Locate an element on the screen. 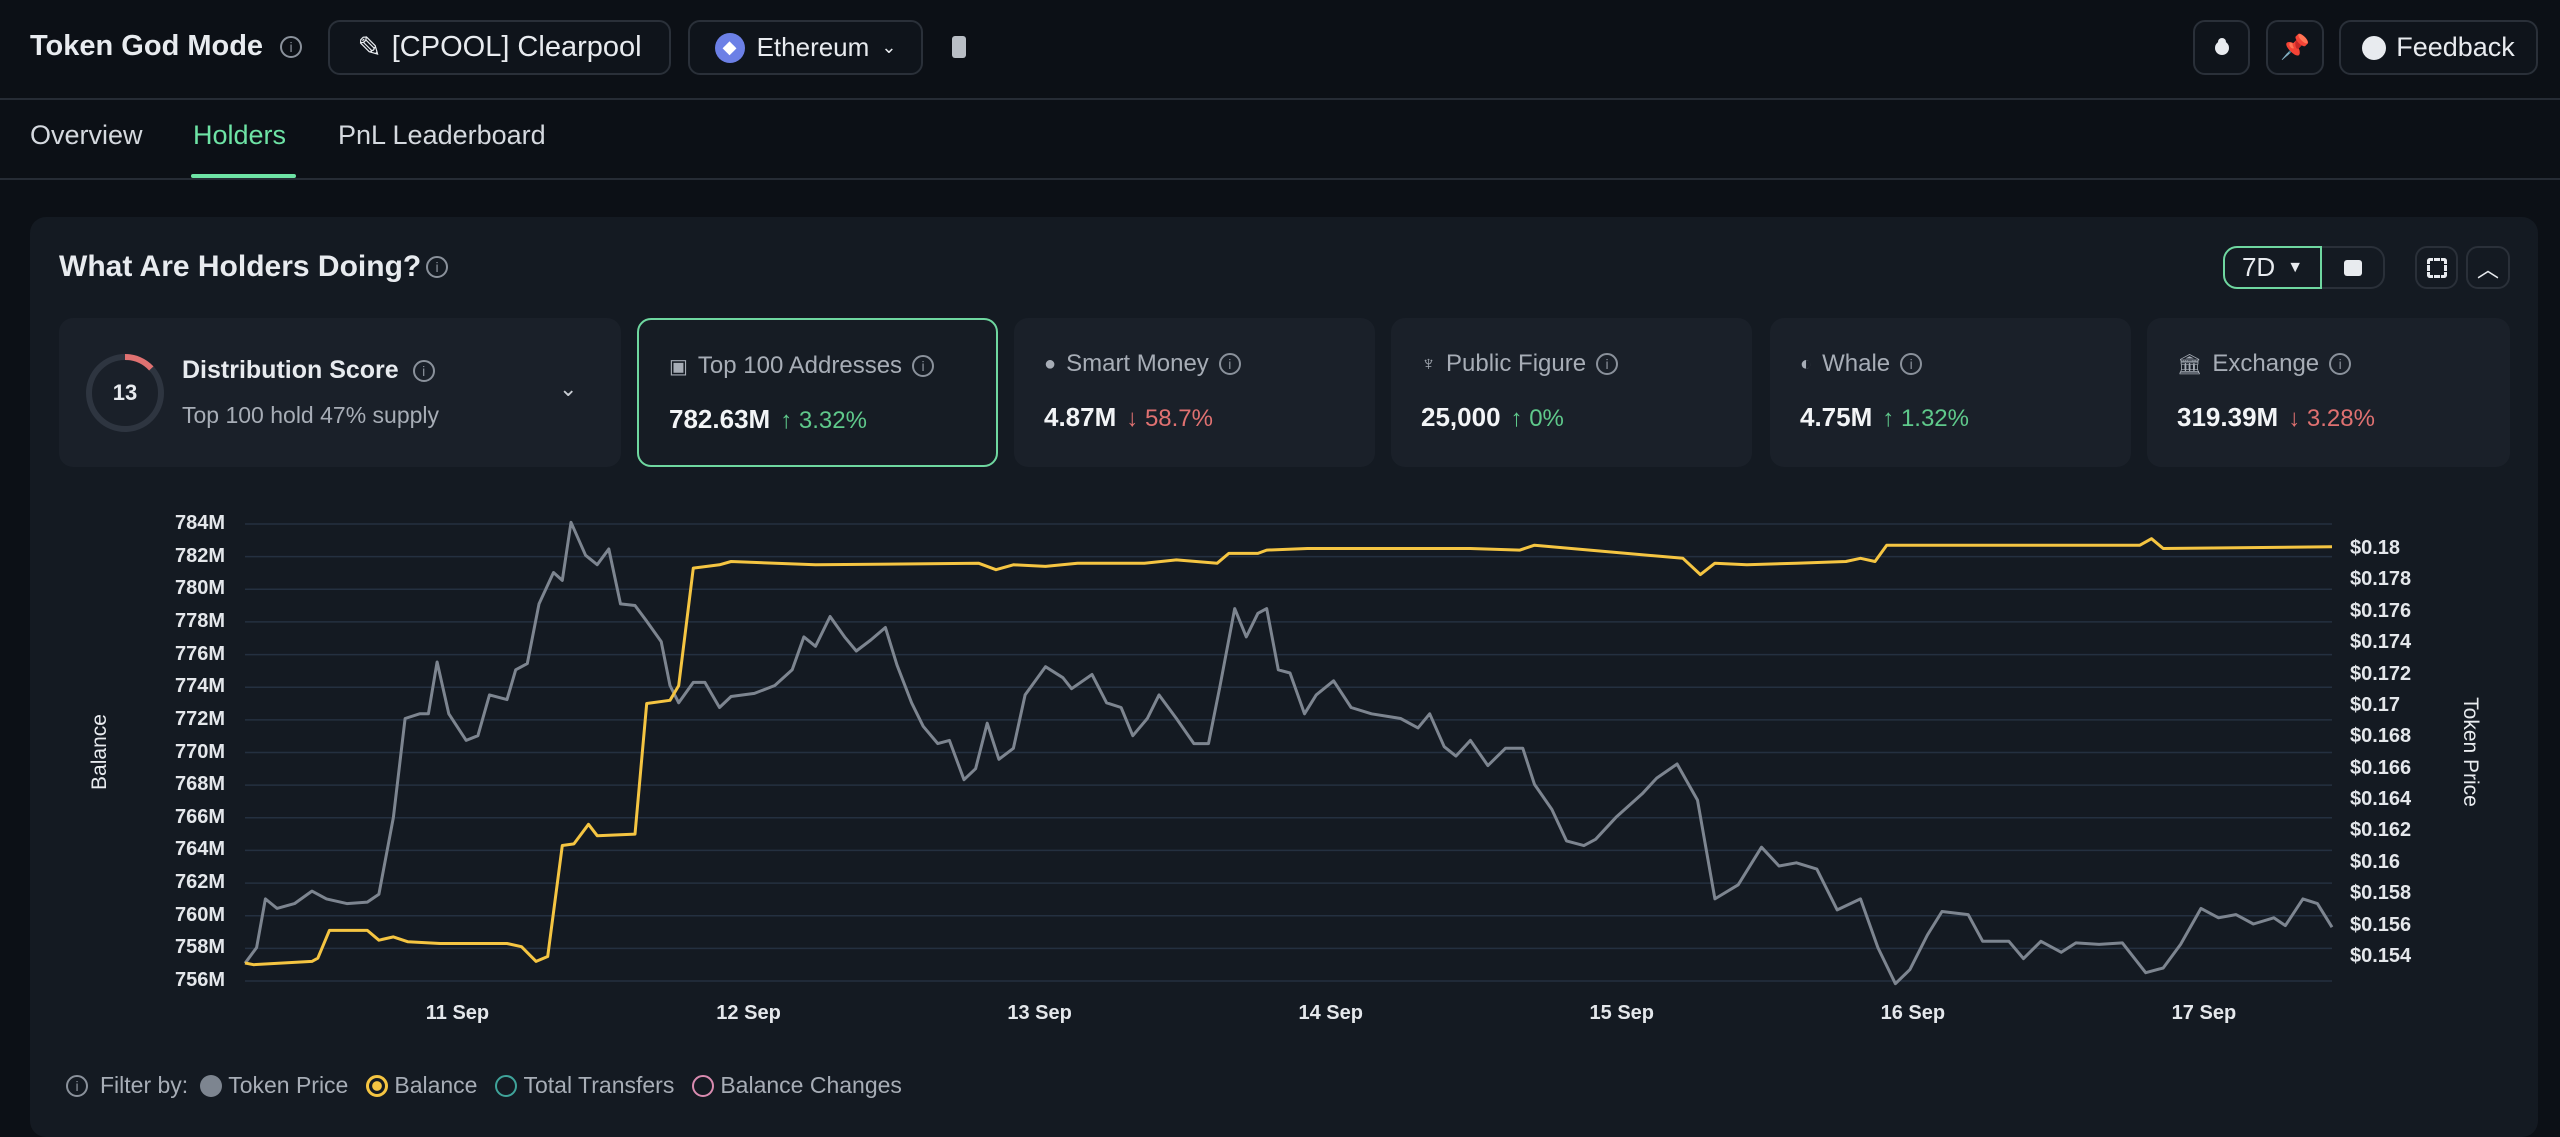  fullscreen-button is located at coordinates (2436, 267).